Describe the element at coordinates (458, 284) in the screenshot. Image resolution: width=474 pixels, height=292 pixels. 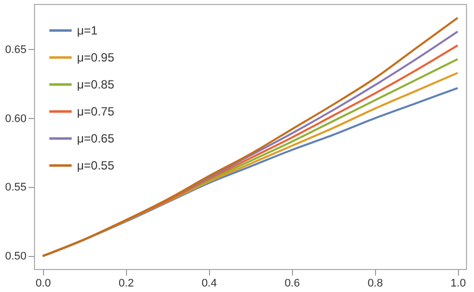
I see `x-tick-label: 1.0` at that location.